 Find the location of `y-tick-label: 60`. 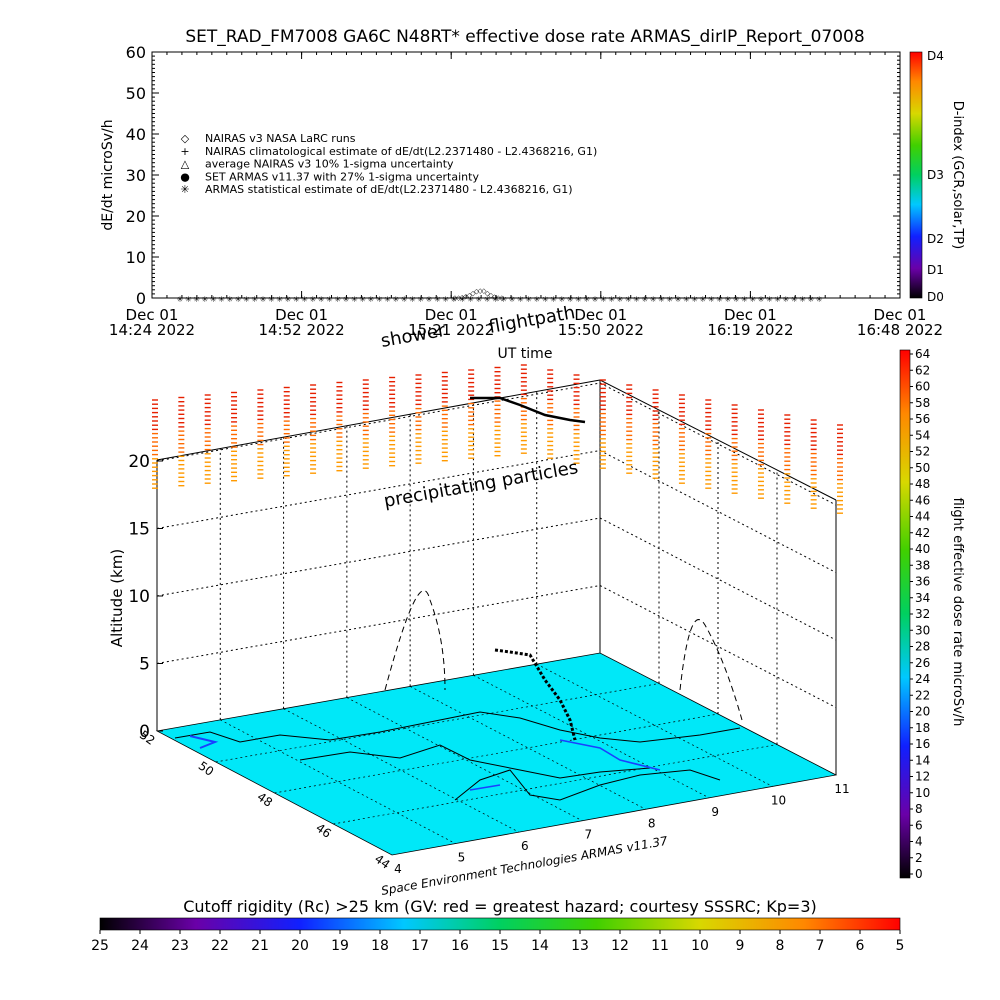

y-tick-label: 60 is located at coordinates (136, 52).